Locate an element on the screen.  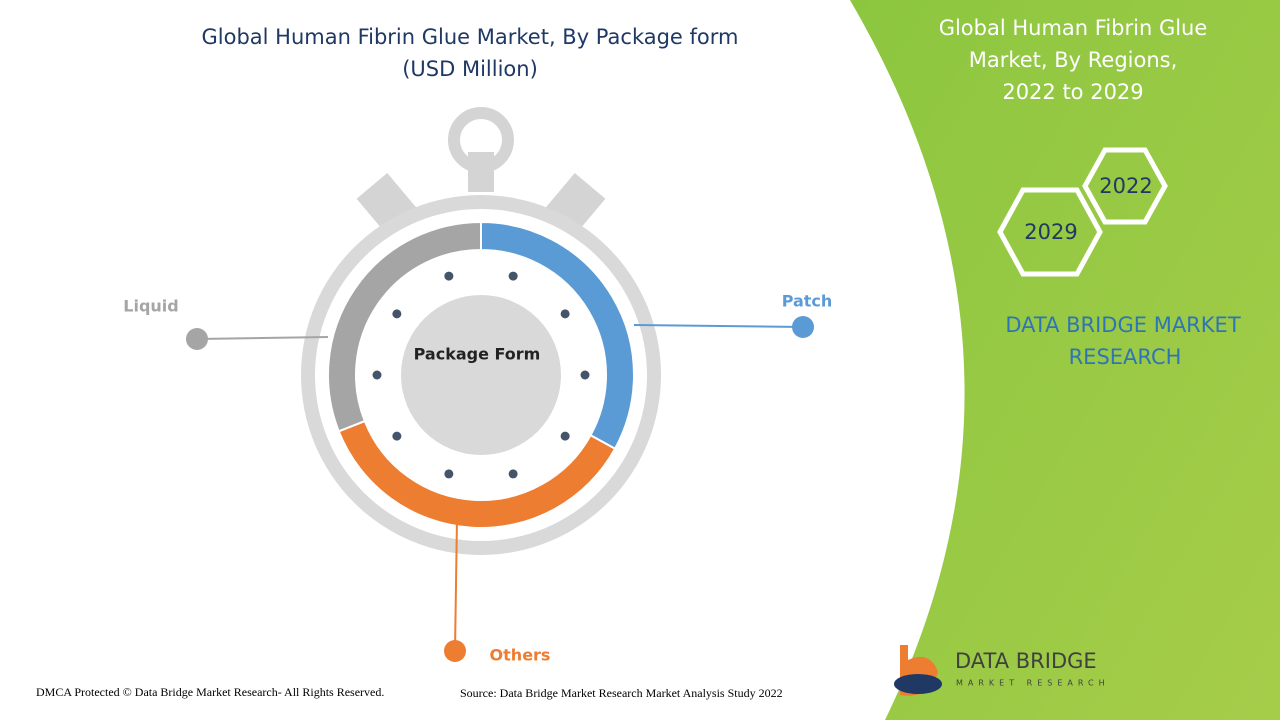
center-disc is located at coordinates (481, 375).